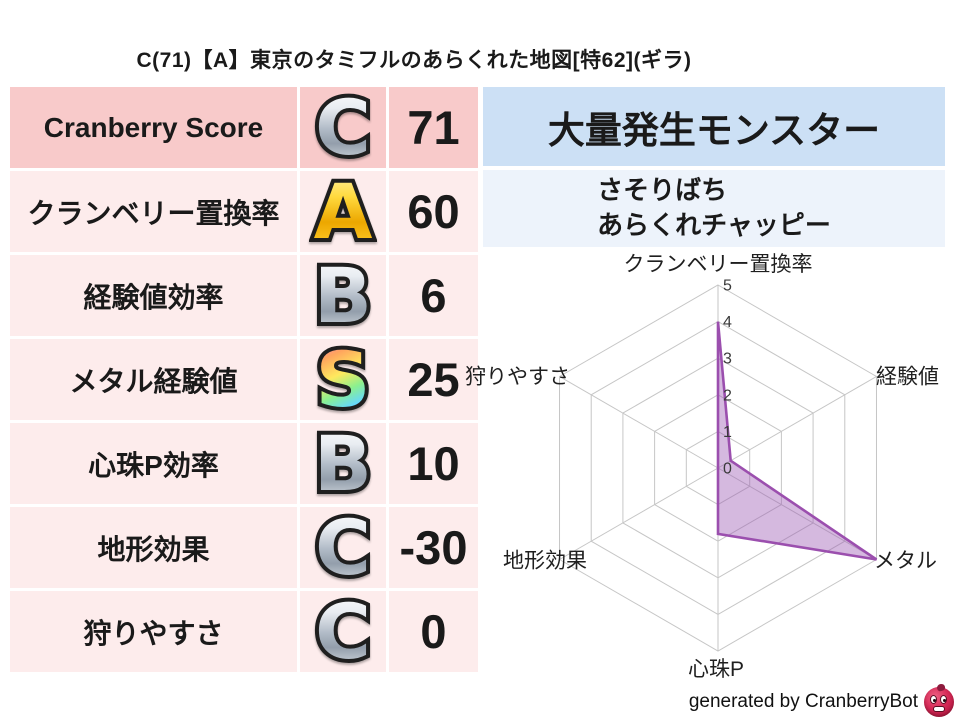 Image resolution: width=960 pixels, height=720 pixels. Describe the element at coordinates (545, 561) in the screenshot. I see `svg-text: 地形効果` at that location.